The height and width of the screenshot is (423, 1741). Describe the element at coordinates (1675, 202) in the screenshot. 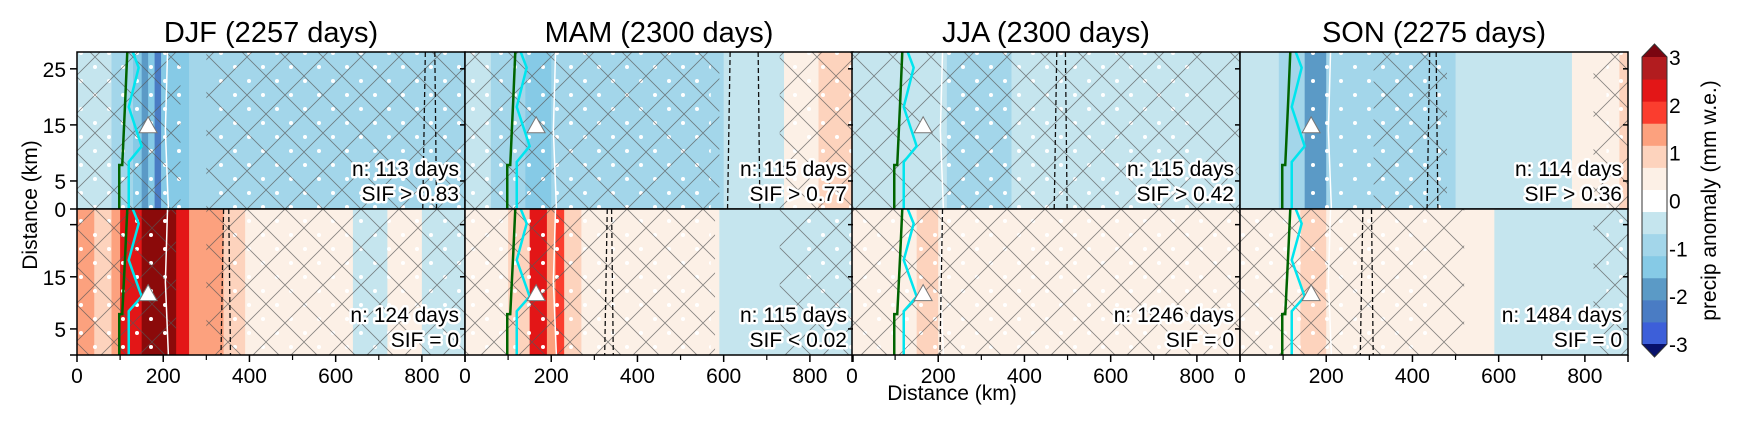

I see `colorbar-tick-label: 0` at that location.